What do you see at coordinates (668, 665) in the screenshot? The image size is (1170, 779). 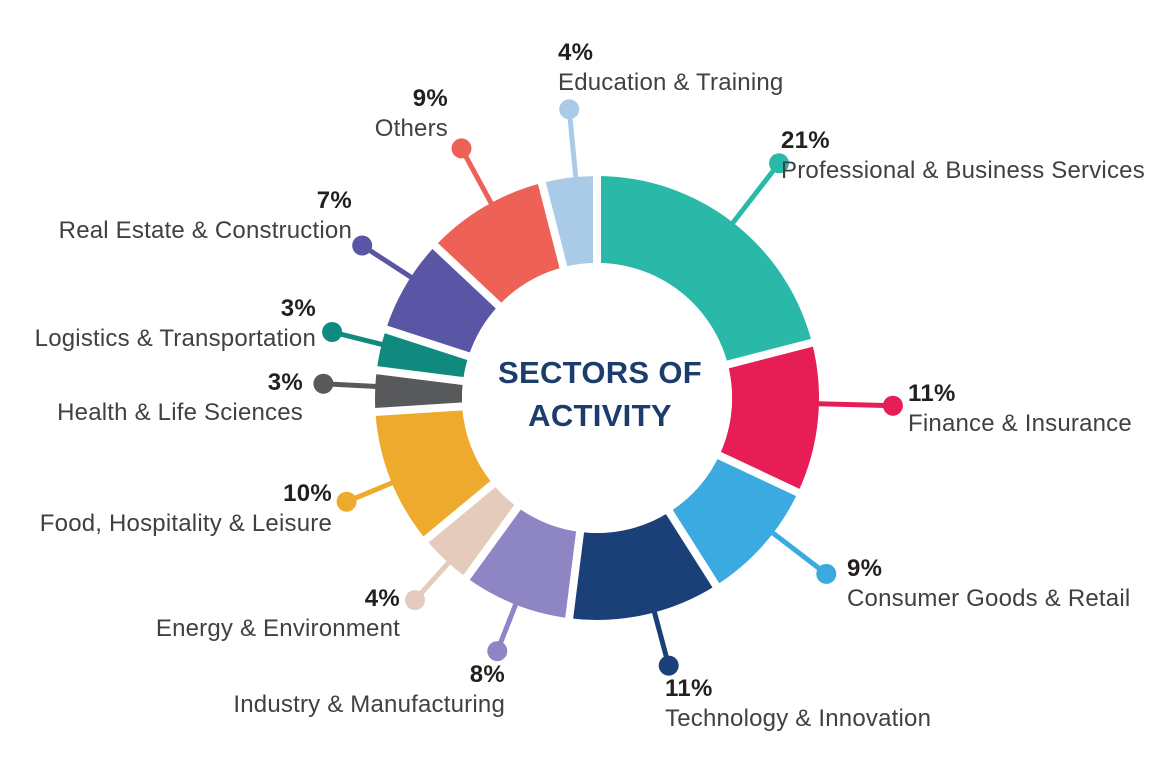 I see `leader-dot-technology-innovation` at bounding box center [668, 665].